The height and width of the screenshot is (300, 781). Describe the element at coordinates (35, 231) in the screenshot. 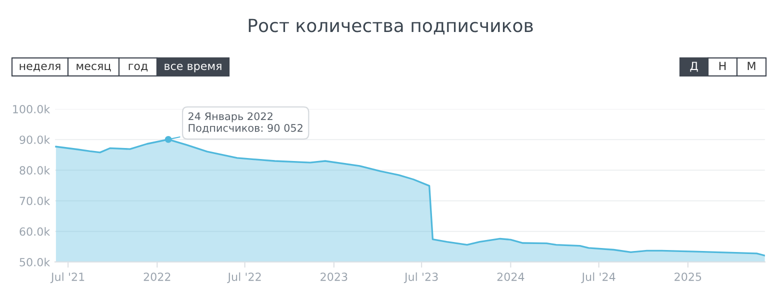

I see `y-tick-label: 60.0k` at that location.